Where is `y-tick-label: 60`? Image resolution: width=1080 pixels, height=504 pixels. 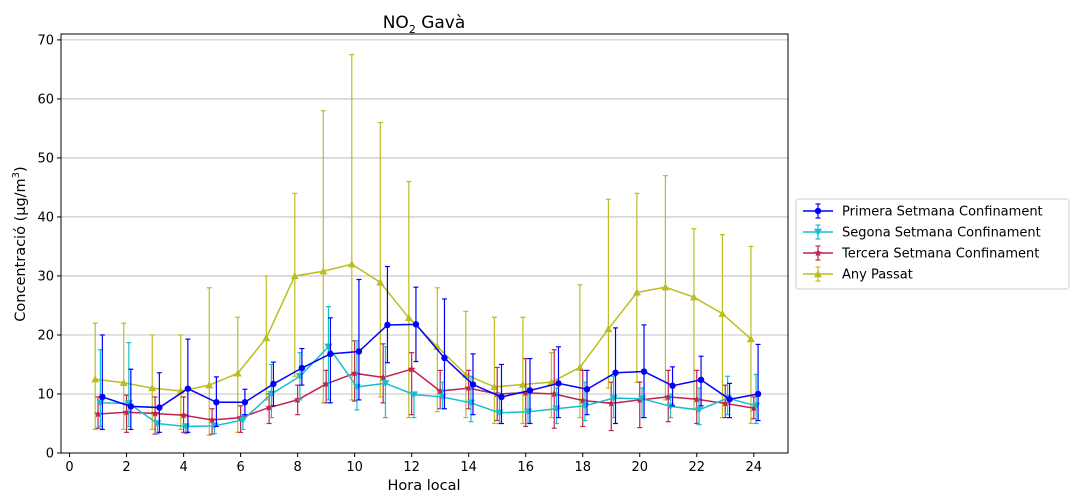
y-tick-label: 60 is located at coordinates (45, 99).